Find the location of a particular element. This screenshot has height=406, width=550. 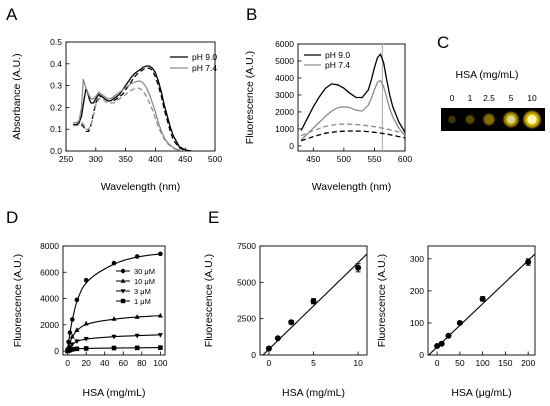

hsa-concentration-label: 5 is located at coordinates (511, 98).